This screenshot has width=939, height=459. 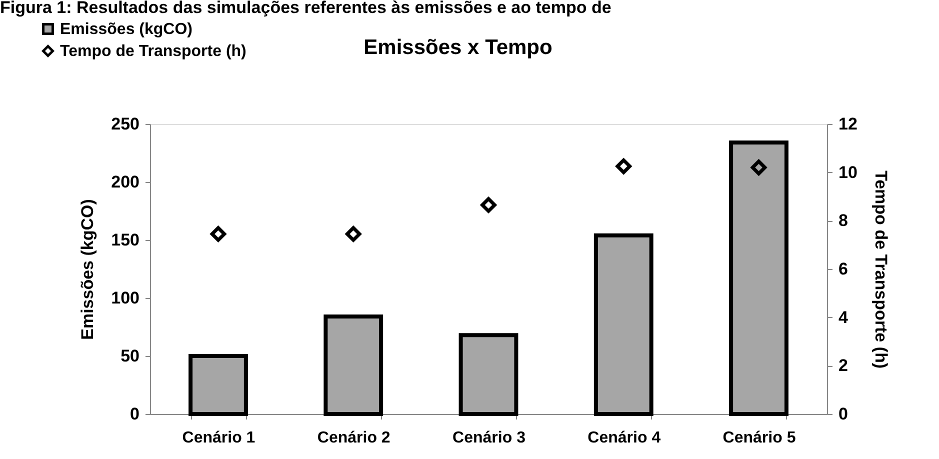 What do you see at coordinates (306, 8) in the screenshot?
I see `text: Figura 1: Resultados das simulações referentes às emissões e ao tempo de` at bounding box center [306, 8].